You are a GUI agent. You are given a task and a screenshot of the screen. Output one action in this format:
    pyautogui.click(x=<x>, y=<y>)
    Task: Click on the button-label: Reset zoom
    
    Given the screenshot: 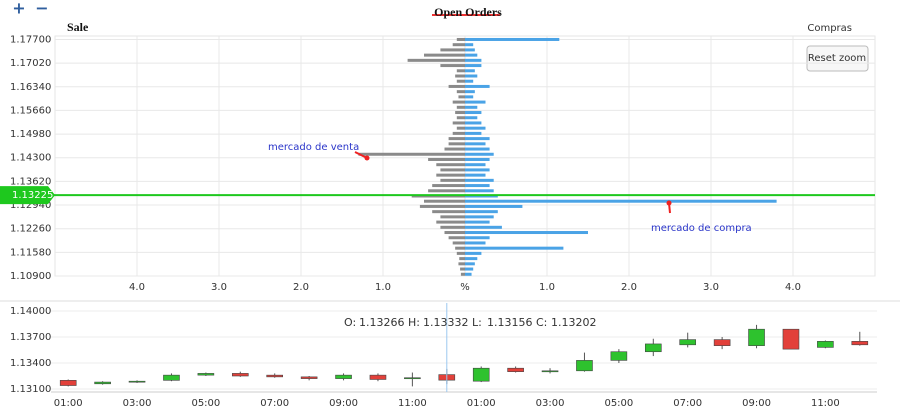 What is the action you would take?
    pyautogui.click(x=837, y=58)
    